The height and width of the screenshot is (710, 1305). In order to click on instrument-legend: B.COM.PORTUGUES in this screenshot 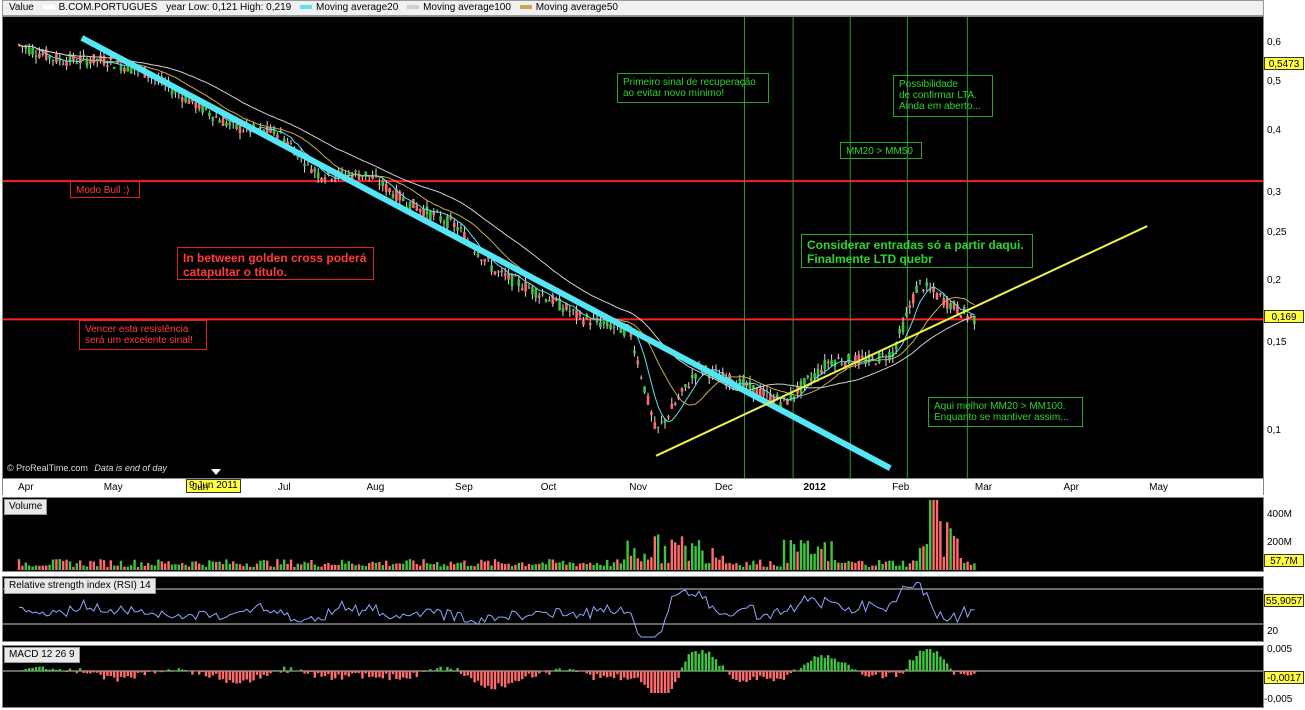, I will do `click(100, 7)`.